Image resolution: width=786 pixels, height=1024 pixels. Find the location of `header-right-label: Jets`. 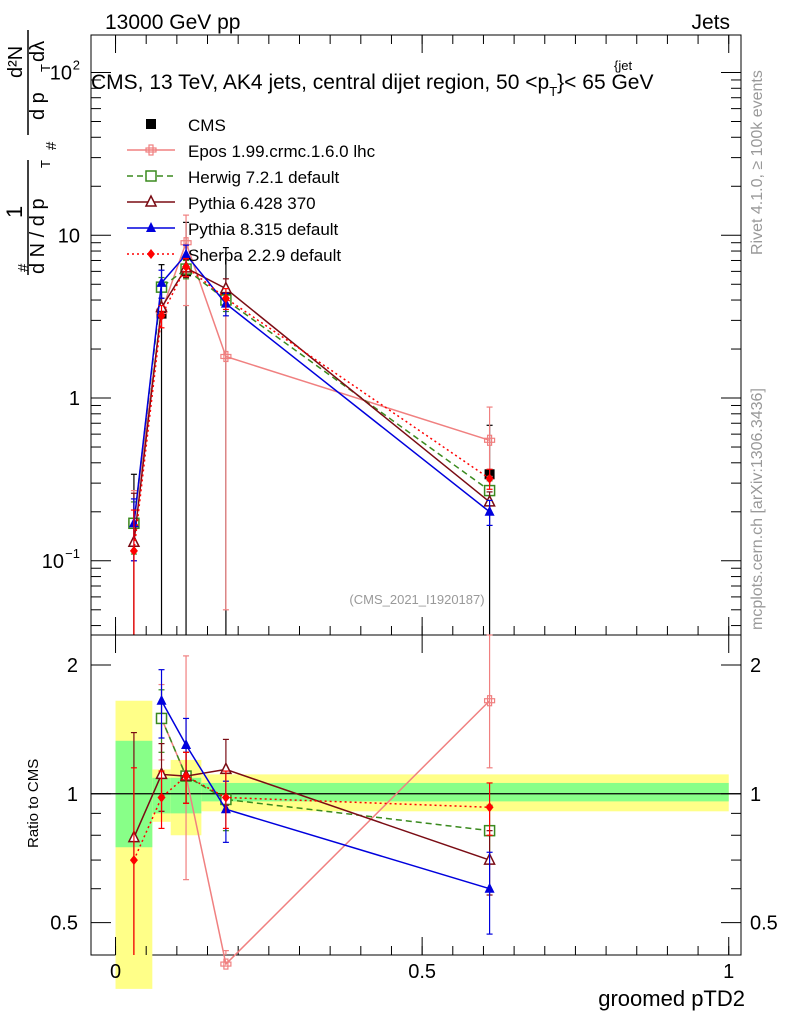

header-right-label: Jets is located at coordinates (710, 22).